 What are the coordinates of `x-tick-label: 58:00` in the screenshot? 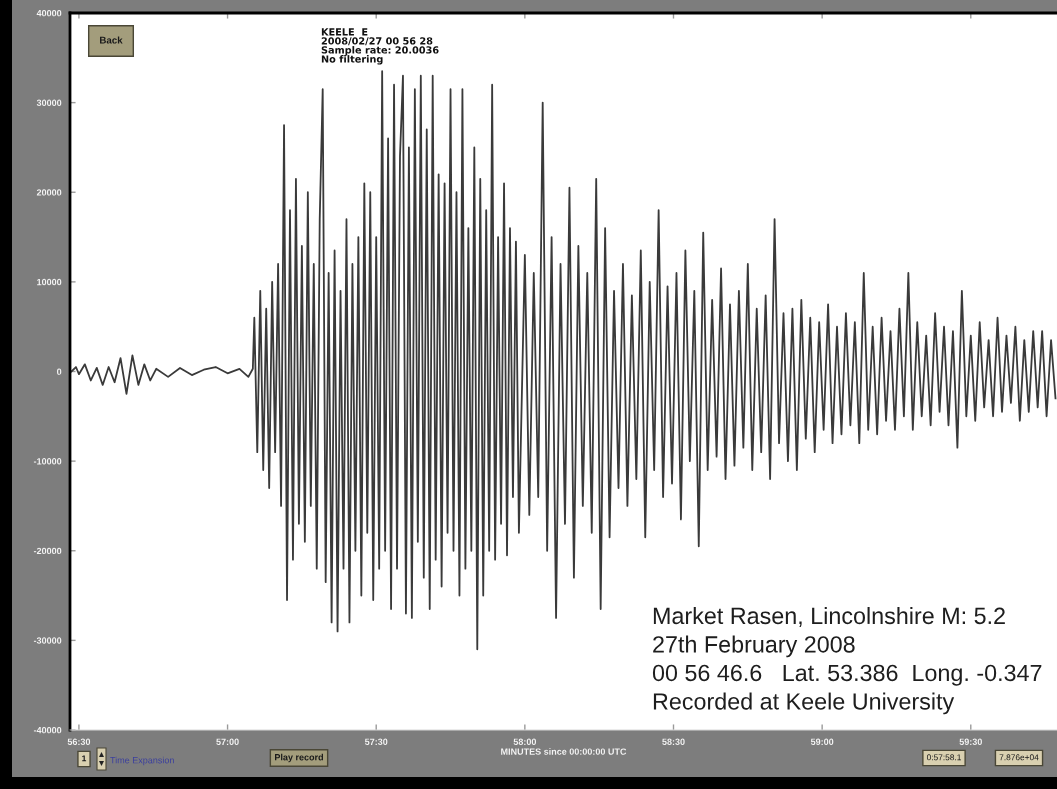 It's located at (525, 741).